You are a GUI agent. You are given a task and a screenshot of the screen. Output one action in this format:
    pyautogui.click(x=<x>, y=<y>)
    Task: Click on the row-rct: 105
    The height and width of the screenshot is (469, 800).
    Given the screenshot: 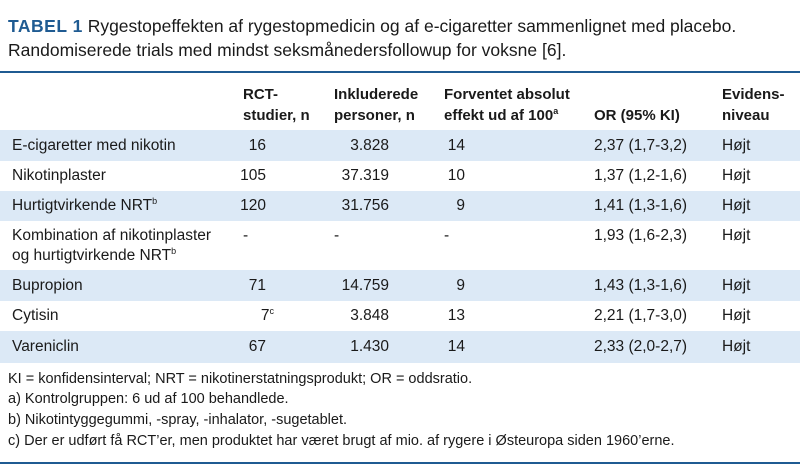 What is the action you would take?
    pyautogui.click(x=253, y=175)
    